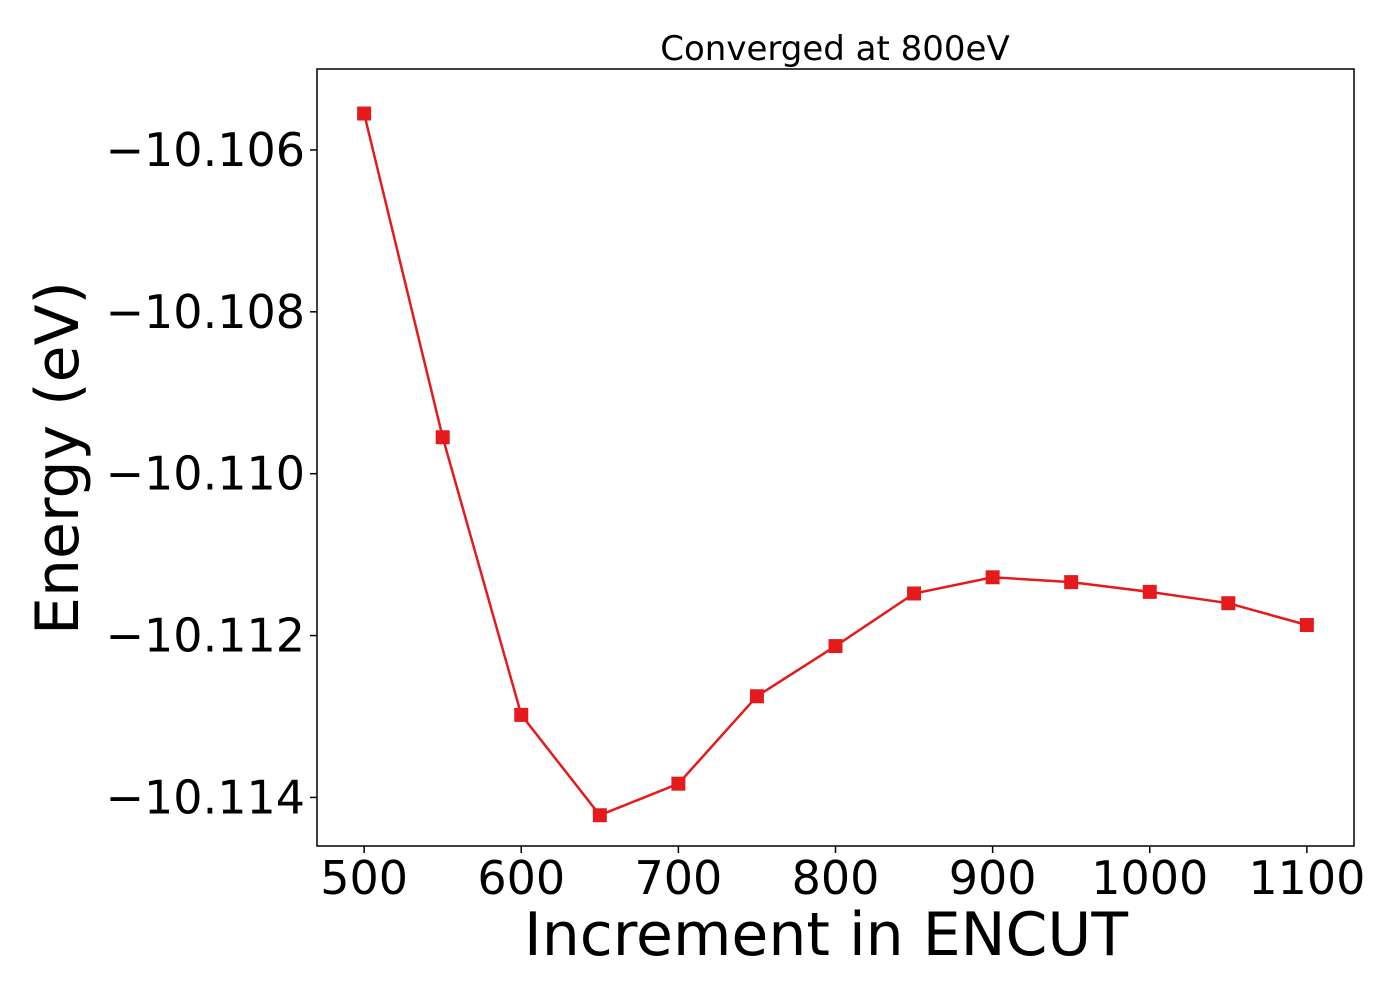 This screenshot has height=1000, width=1400. I want to click on x-tick-label: 700, so click(678, 878).